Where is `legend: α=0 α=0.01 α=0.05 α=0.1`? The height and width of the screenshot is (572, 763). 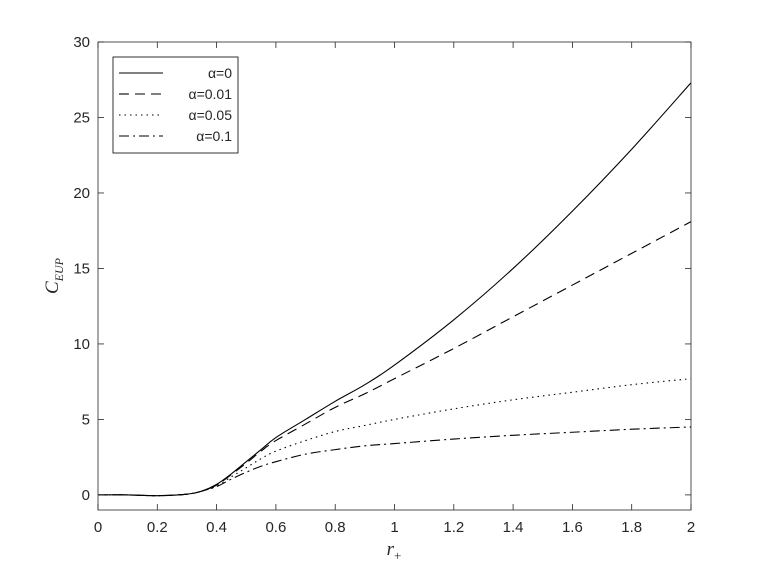 legend: α=0 α=0.01 α=0.05 α=0.1 is located at coordinates (175, 105).